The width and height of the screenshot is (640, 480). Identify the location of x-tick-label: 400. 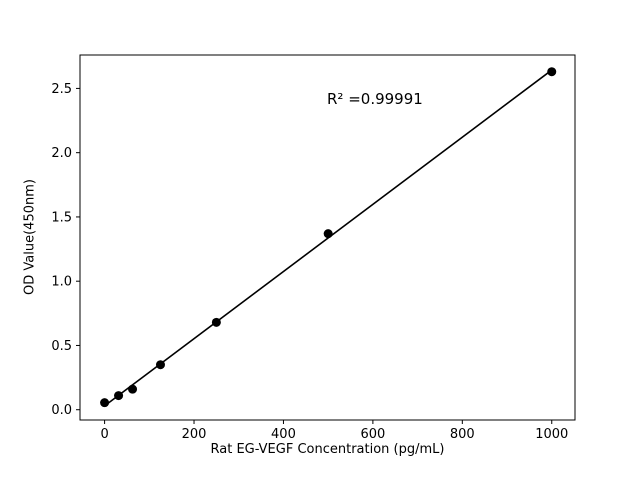
(283, 434).